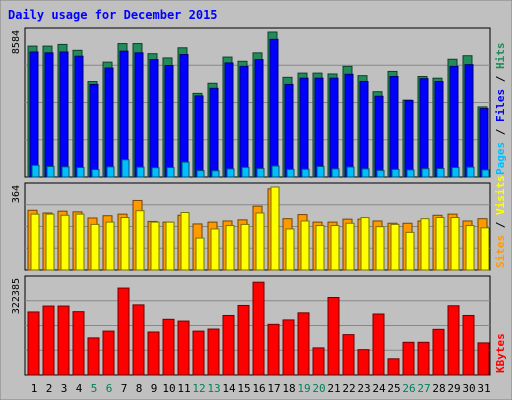 This screenshot has width=512, height=400. Describe the element at coordinates (408, 388) in the screenshot. I see `day-label: 26` at that location.